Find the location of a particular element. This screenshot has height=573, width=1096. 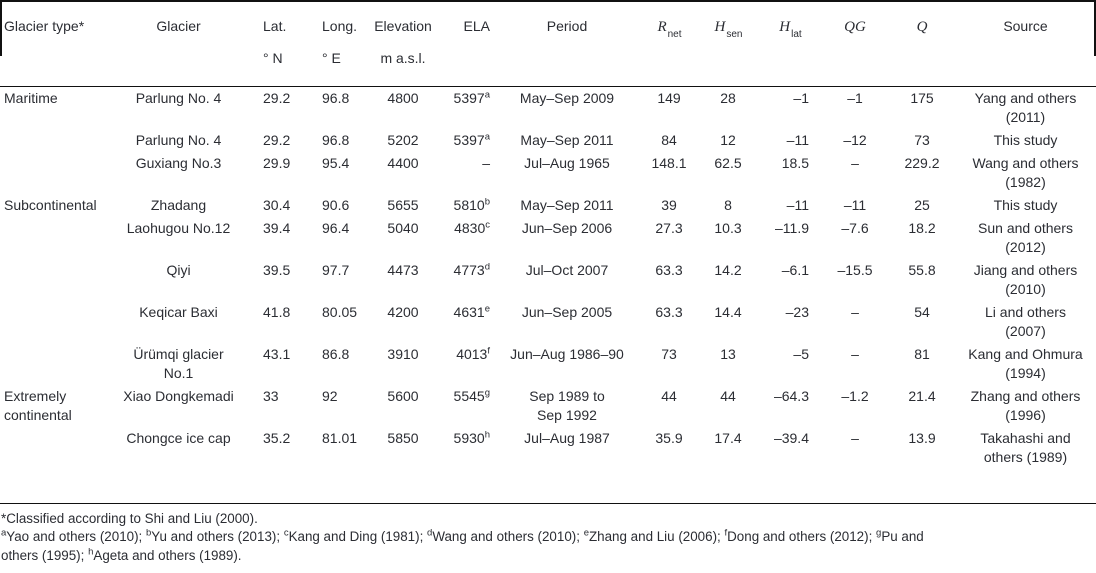

cell-rnet: 39 is located at coordinates (669, 204).